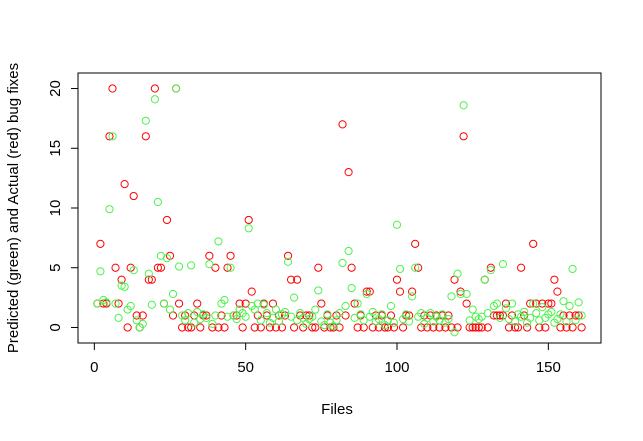  Describe the element at coordinates (55, 327) in the screenshot. I see `y-tick-label: 0` at that location.